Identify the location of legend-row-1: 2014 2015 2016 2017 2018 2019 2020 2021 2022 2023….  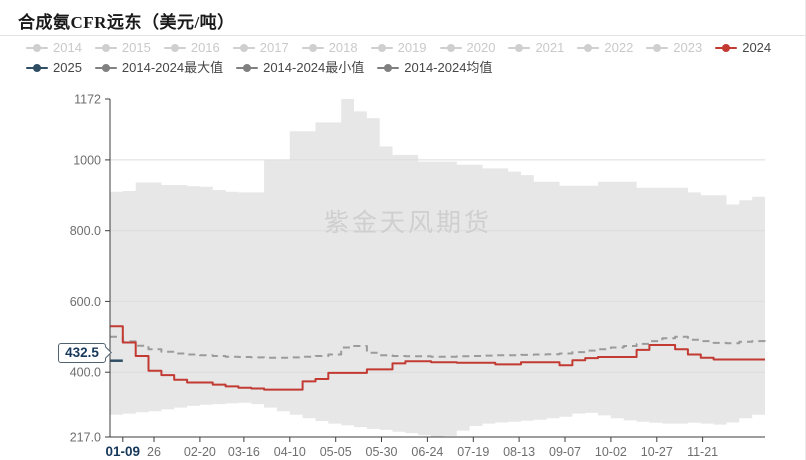
(398, 48).